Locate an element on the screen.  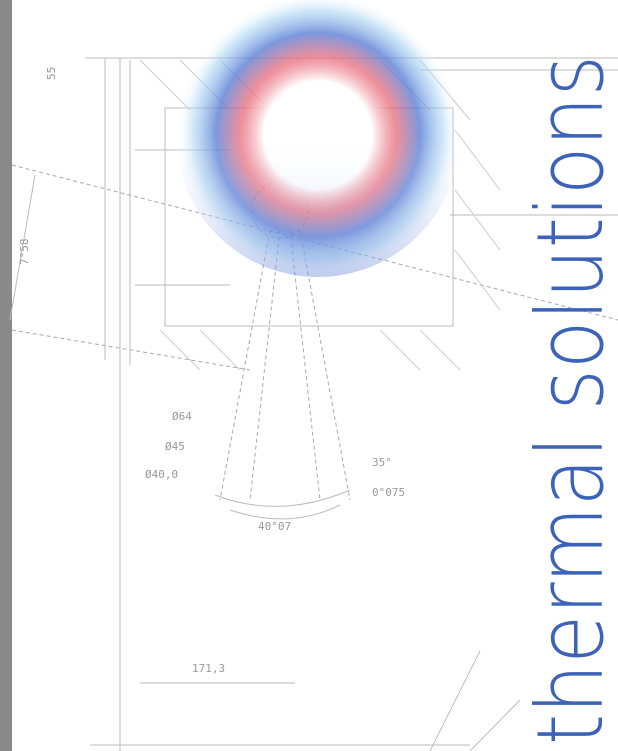
drawing-label: 171,3 is located at coordinates (208, 668).